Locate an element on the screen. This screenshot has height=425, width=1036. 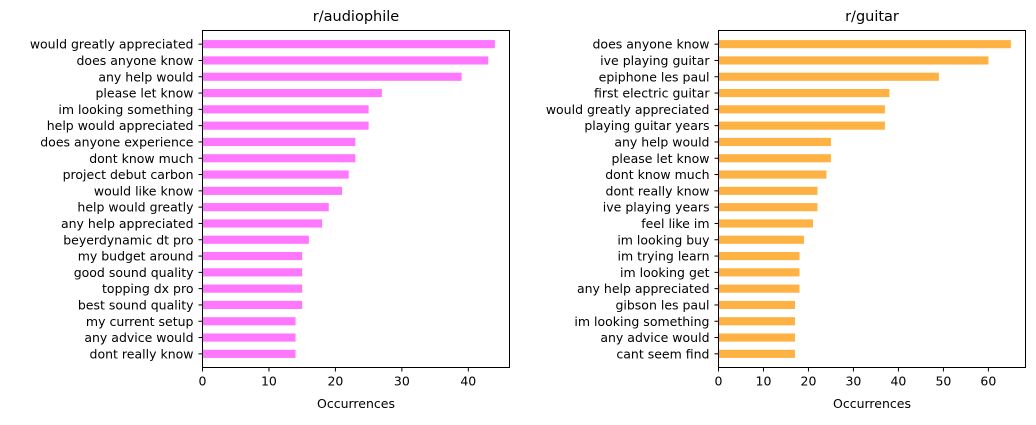
category-label: would like know is located at coordinates (144, 190).